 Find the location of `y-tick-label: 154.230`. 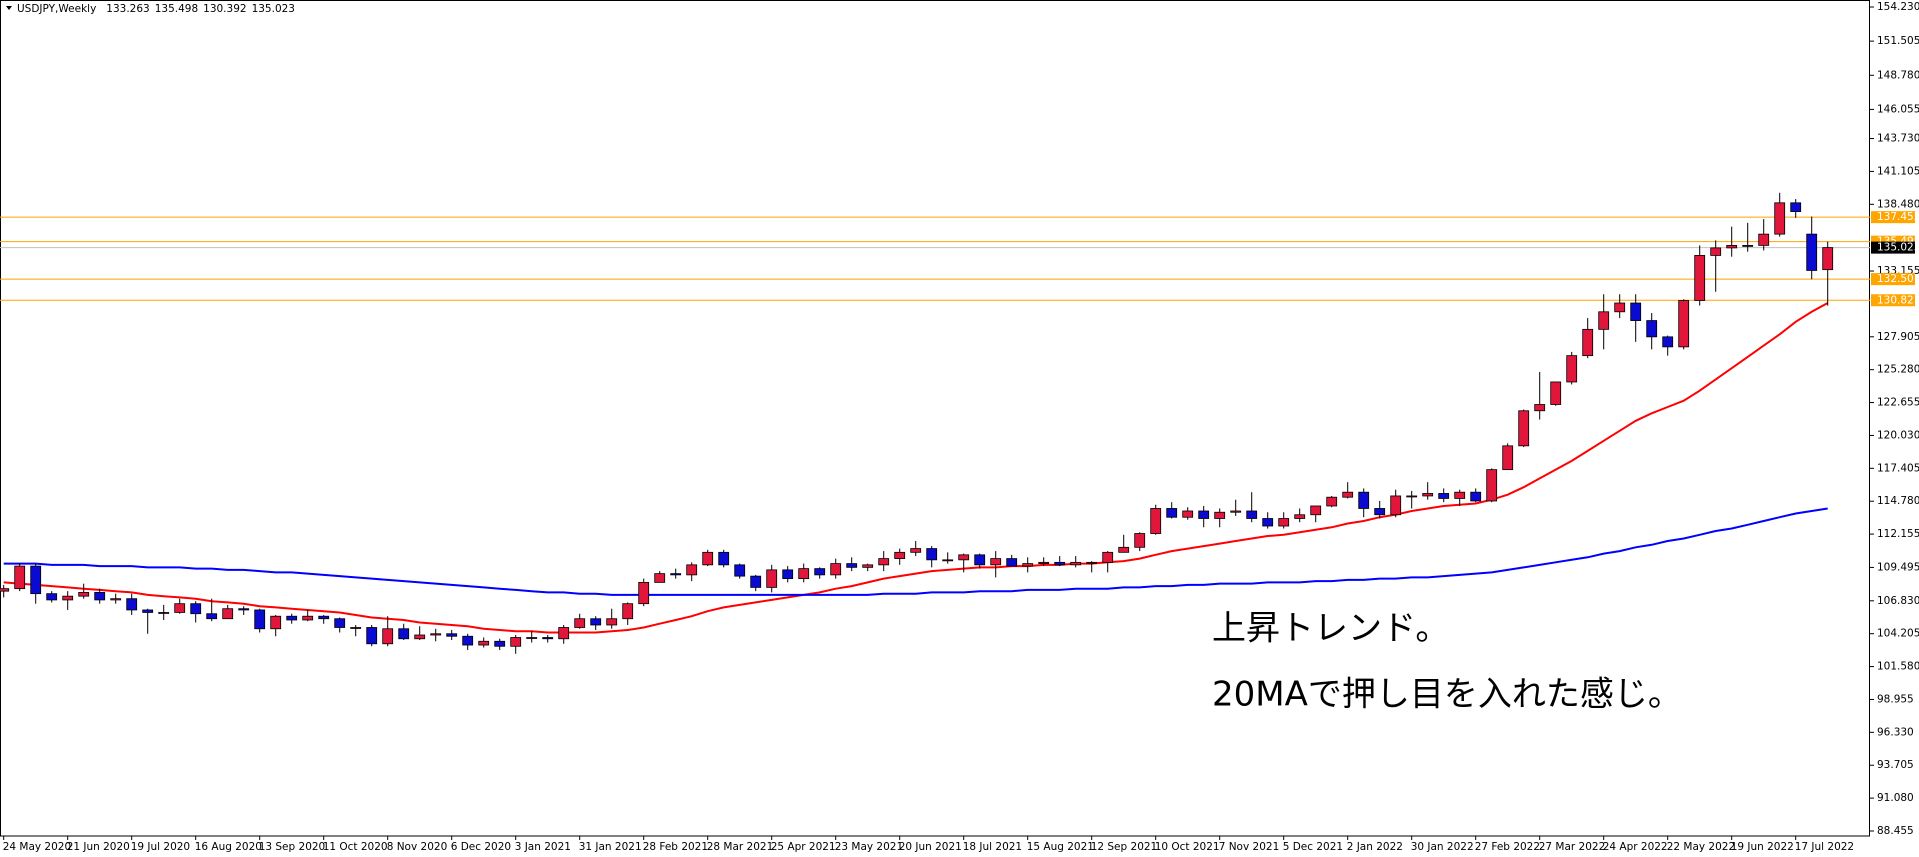

y-tick-label: 154.230 is located at coordinates (1898, 7).